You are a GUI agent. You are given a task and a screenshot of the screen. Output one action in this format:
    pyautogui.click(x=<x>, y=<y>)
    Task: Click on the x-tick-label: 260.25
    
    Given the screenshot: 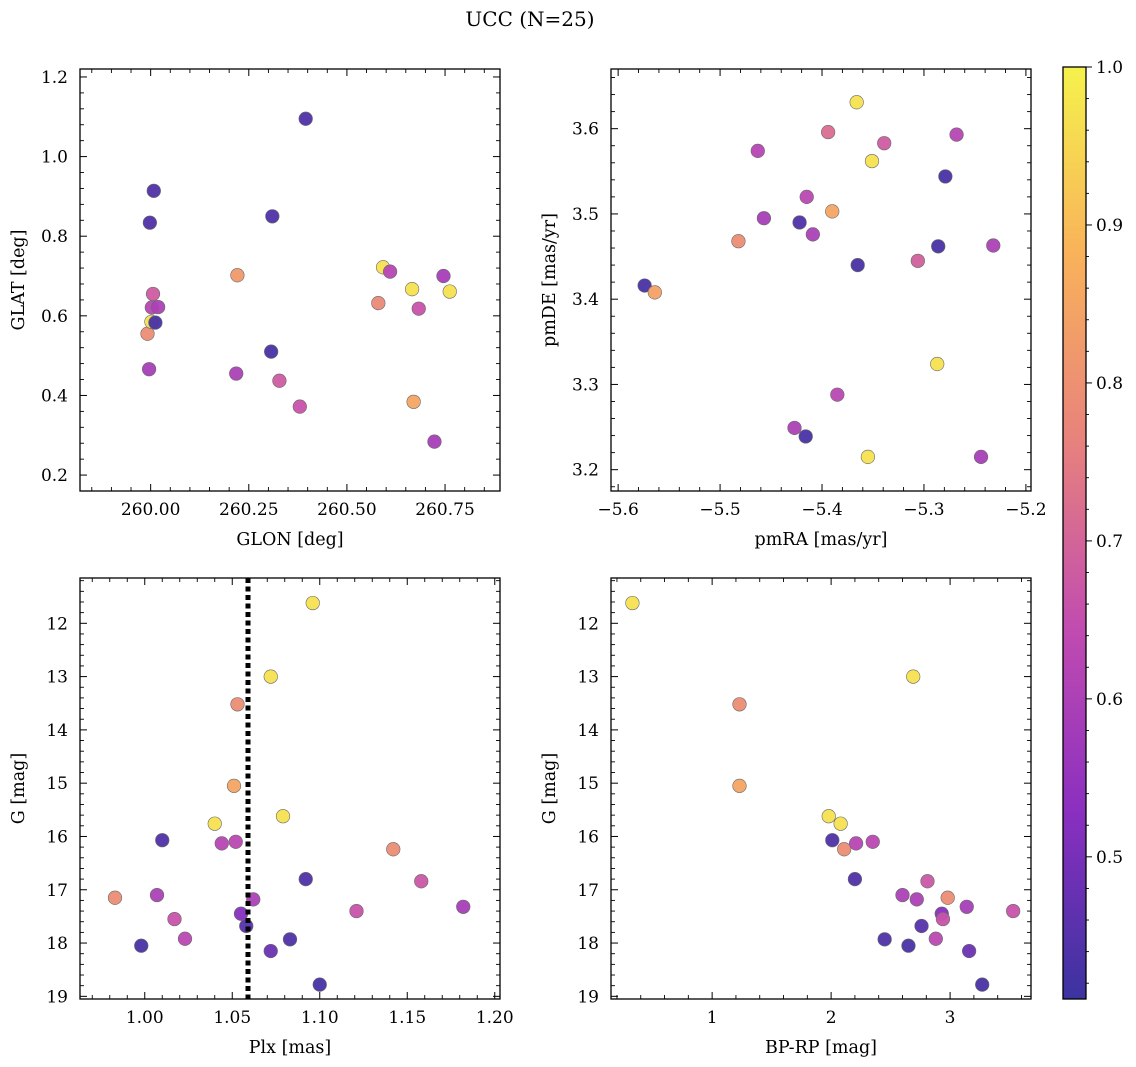 What is the action you would take?
    pyautogui.click(x=248, y=510)
    